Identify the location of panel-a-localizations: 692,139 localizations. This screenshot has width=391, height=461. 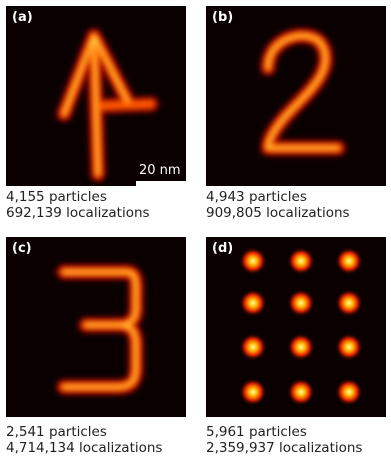
(78, 213).